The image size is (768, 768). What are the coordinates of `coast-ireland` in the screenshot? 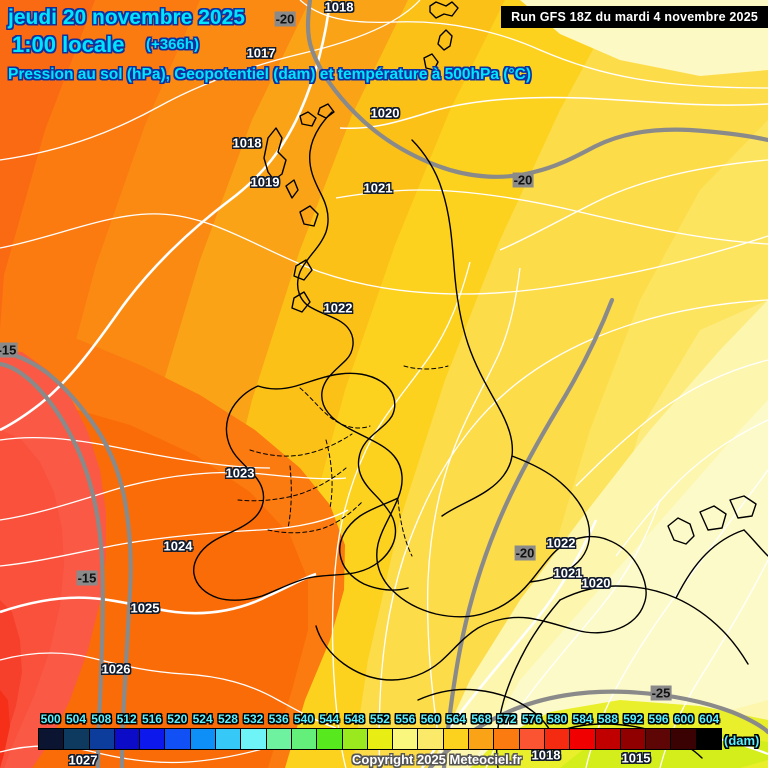 It's located at (295, 486).